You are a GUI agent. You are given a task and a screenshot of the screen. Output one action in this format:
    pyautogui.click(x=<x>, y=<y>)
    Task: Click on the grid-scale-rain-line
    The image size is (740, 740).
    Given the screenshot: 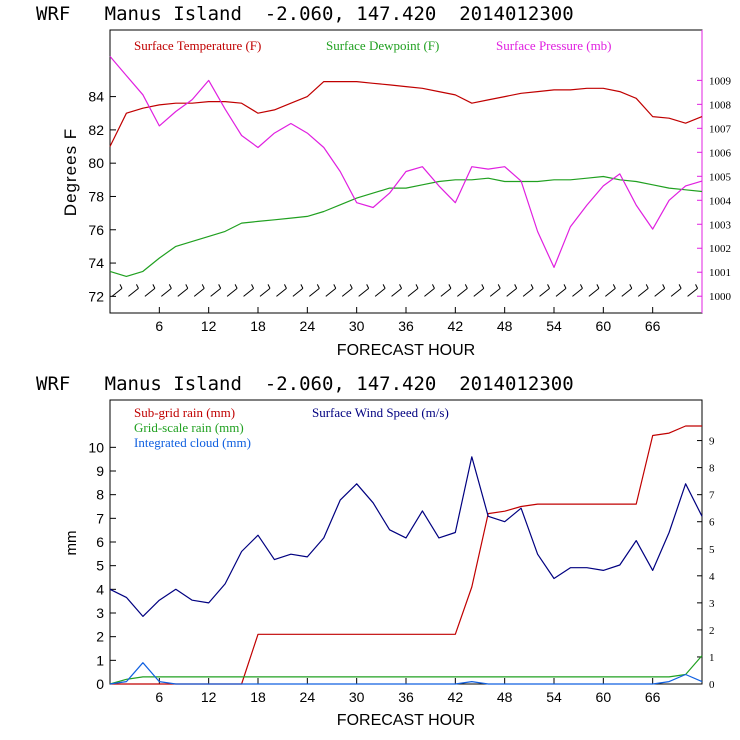 What is the action you would take?
    pyautogui.click(x=406, y=670)
    